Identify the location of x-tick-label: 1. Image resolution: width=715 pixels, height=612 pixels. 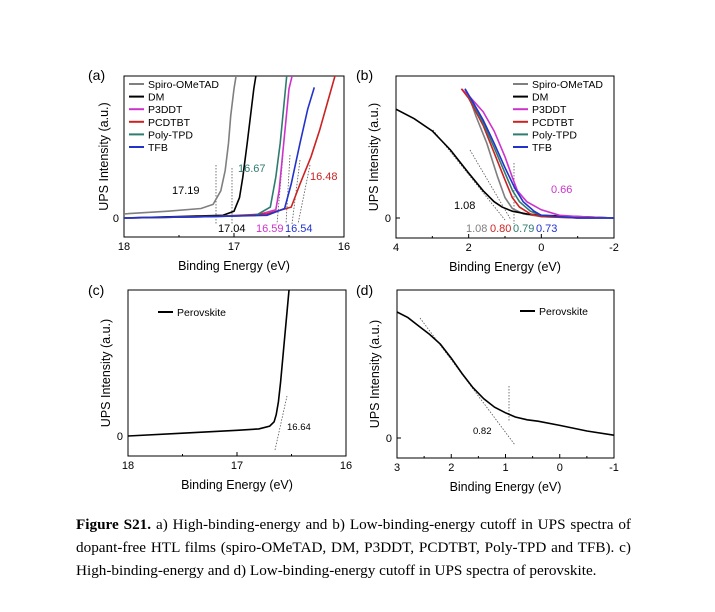
(505, 468).